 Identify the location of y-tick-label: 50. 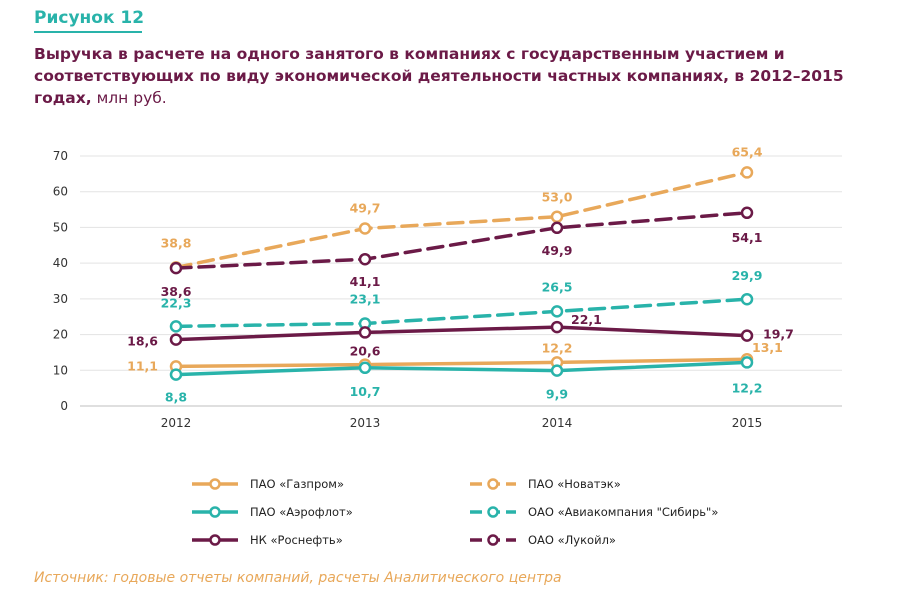
(60, 227).